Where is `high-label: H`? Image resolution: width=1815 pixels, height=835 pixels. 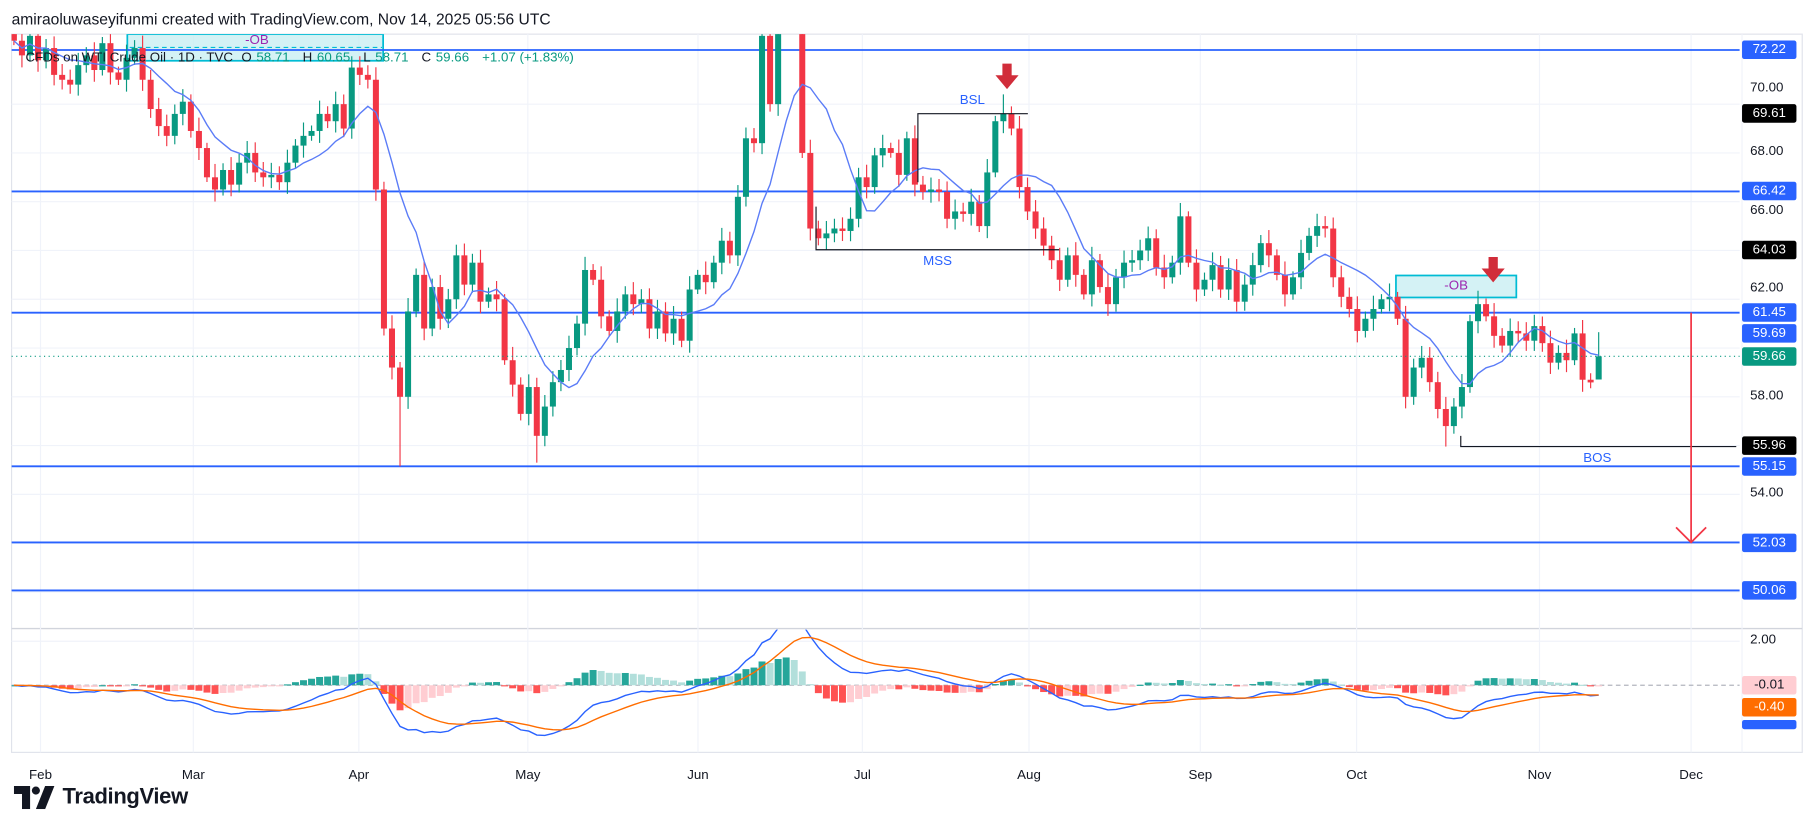
high-label: H is located at coordinates (307, 57).